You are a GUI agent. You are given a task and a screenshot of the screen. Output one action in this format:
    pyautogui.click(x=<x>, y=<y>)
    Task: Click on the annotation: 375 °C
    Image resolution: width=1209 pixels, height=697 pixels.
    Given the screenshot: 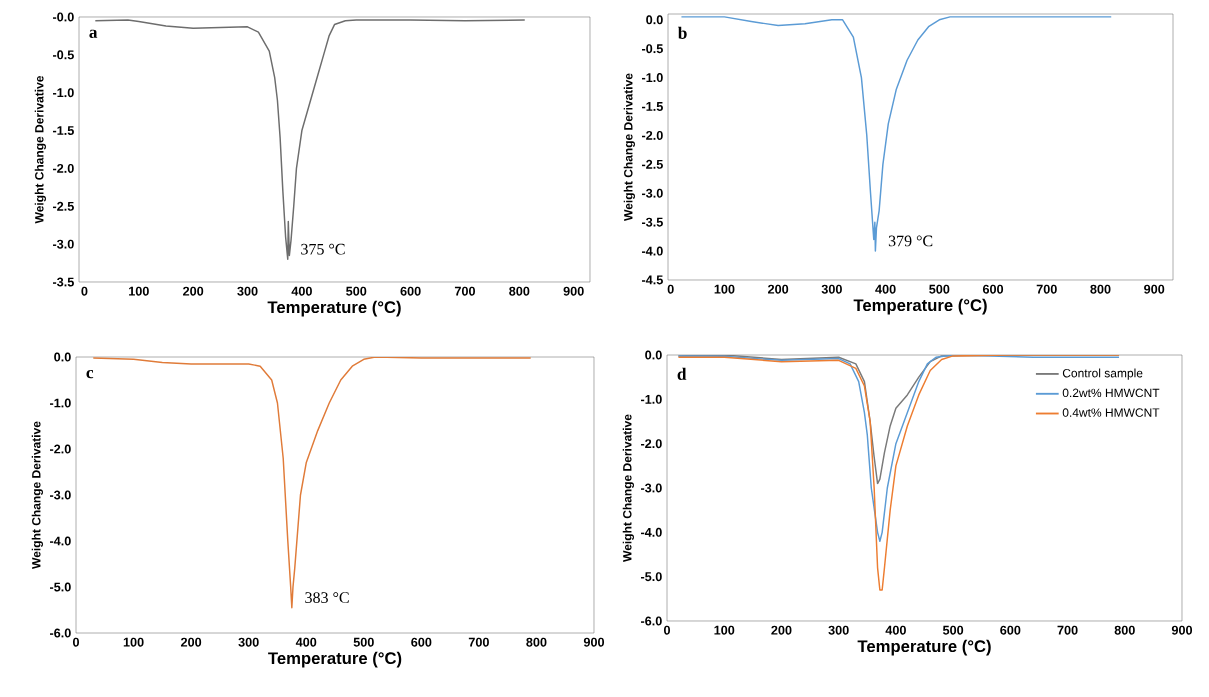 What is the action you would take?
    pyautogui.click(x=323, y=249)
    